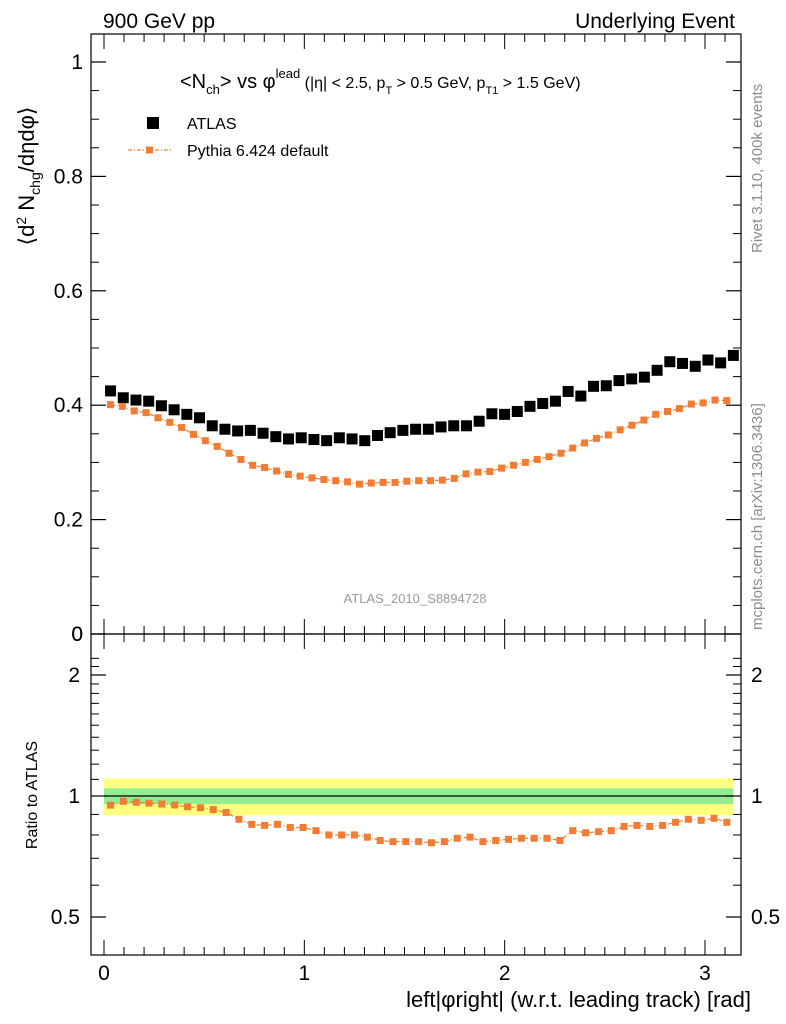 The width and height of the screenshot is (786, 1024). What do you see at coordinates (419, 797) in the screenshot?
I see `ratio-uncertainty-bands` at bounding box center [419, 797].